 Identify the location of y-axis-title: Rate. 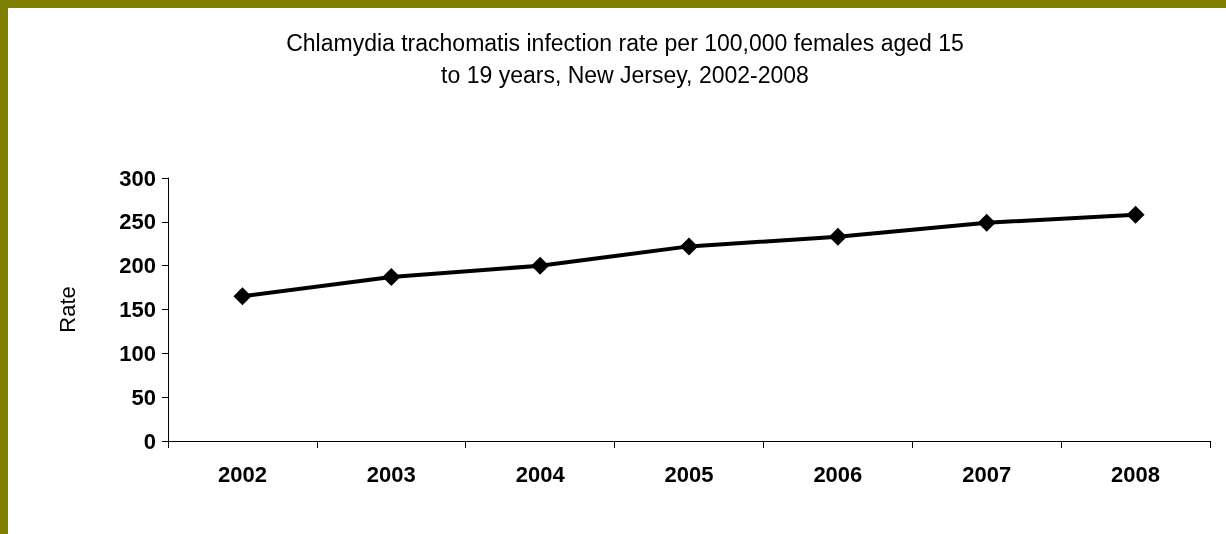
(67, 309).